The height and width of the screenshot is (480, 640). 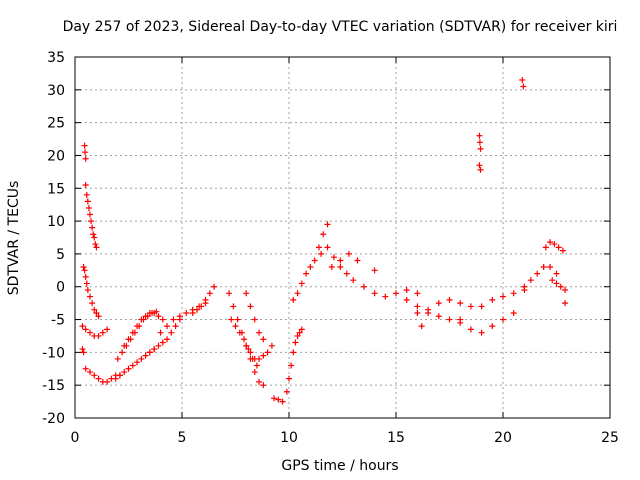 What do you see at coordinates (56, 124) in the screenshot?
I see `y-tick-label: 25` at bounding box center [56, 124].